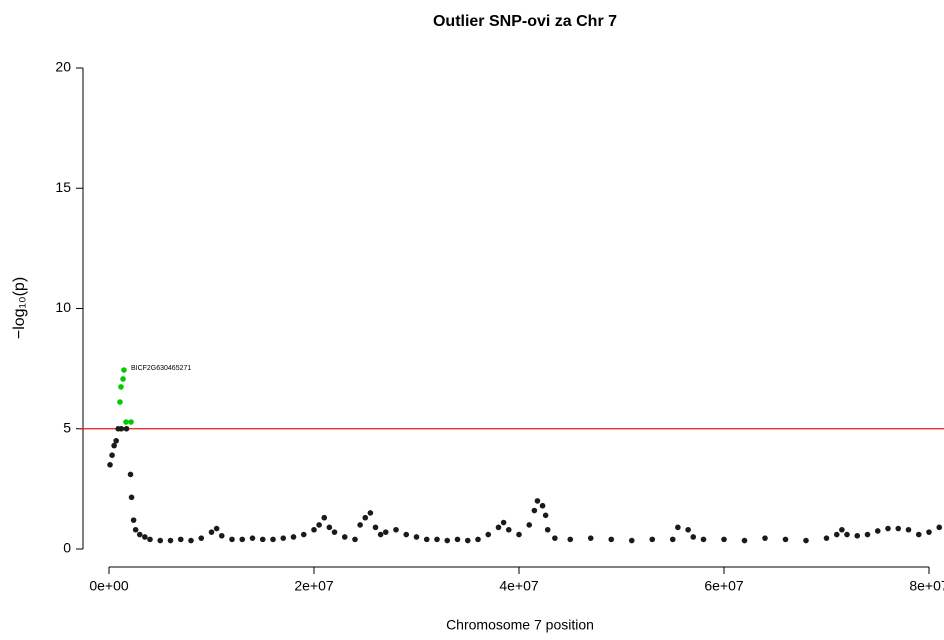  Describe the element at coordinates (67, 548) in the screenshot. I see `y-tick-label: 0` at that location.